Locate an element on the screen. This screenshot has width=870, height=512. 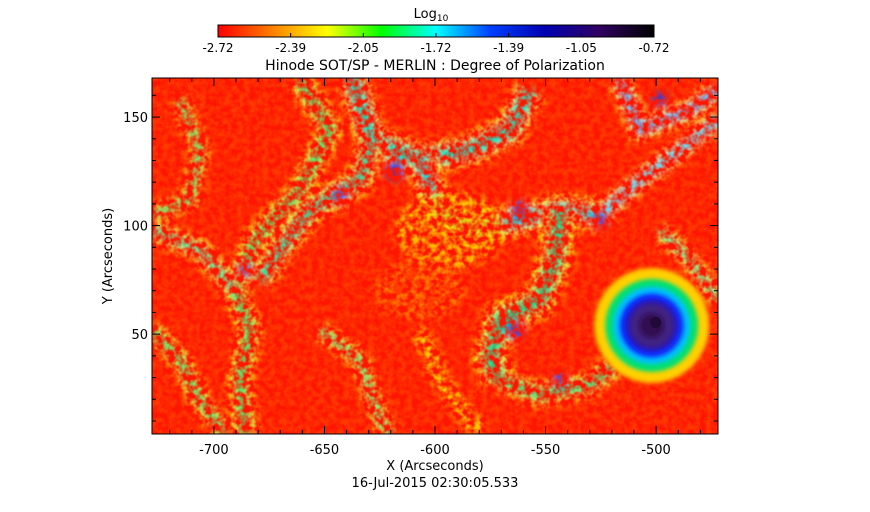
colorbar-tick-label: -2.05 is located at coordinates (363, 48).